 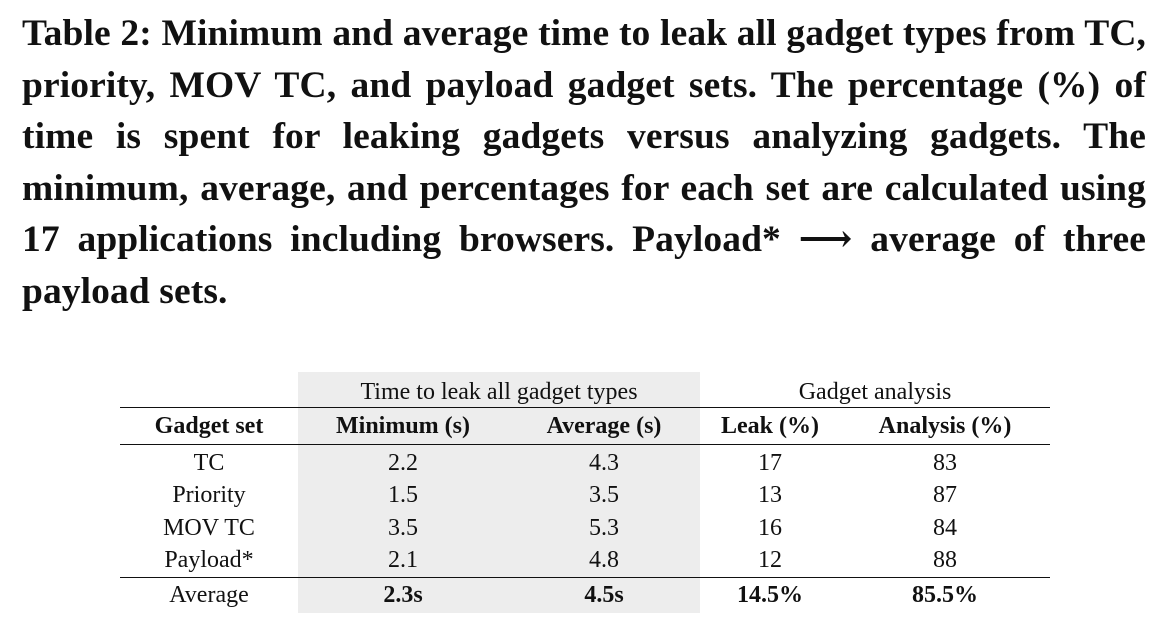 What do you see at coordinates (770, 495) in the screenshot?
I see `cell-leak: 13` at bounding box center [770, 495].